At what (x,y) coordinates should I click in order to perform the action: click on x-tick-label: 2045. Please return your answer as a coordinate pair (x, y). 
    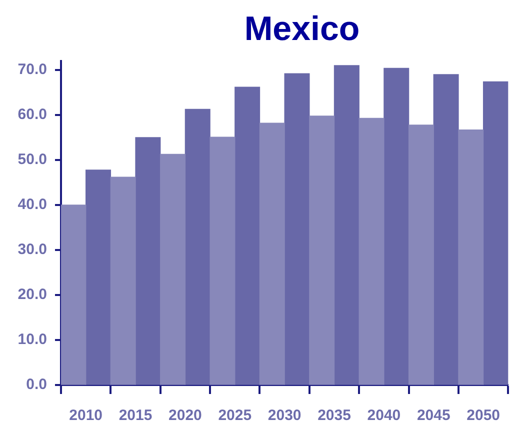
    Looking at the image, I should click on (433, 415).